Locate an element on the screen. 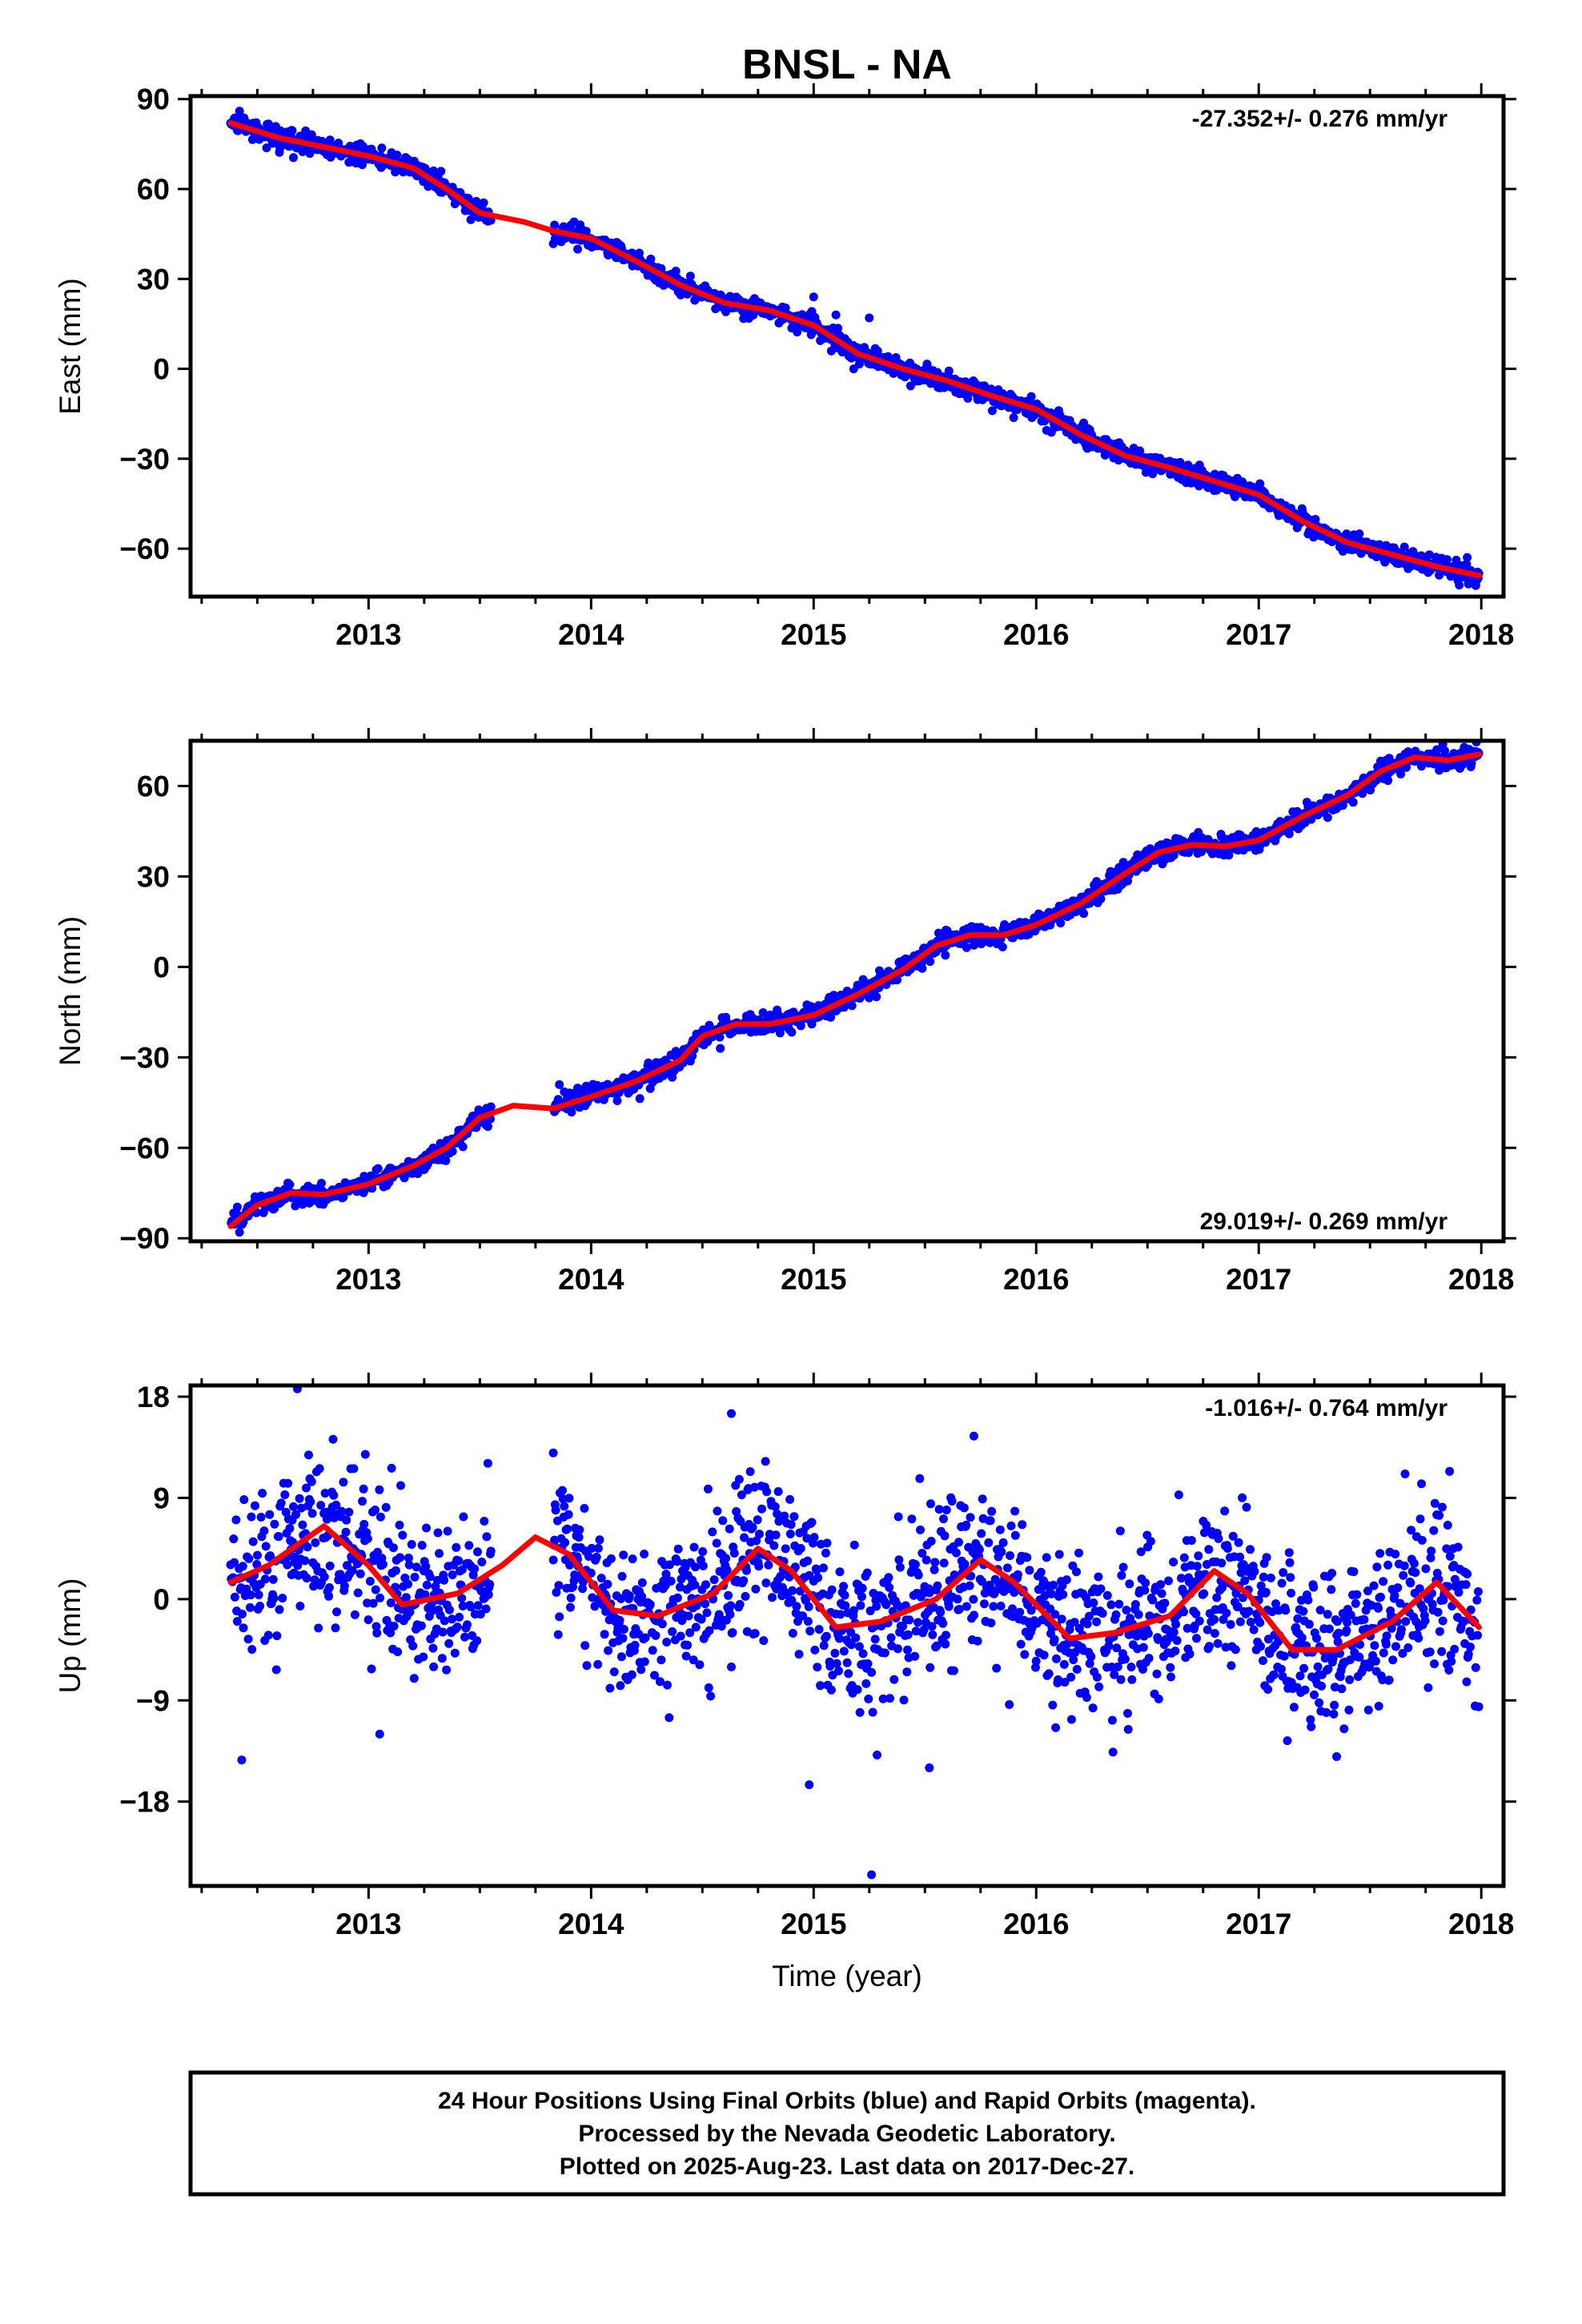 The height and width of the screenshot is (2324, 1582). y-axis-label: North (mm) is located at coordinates (70, 991).